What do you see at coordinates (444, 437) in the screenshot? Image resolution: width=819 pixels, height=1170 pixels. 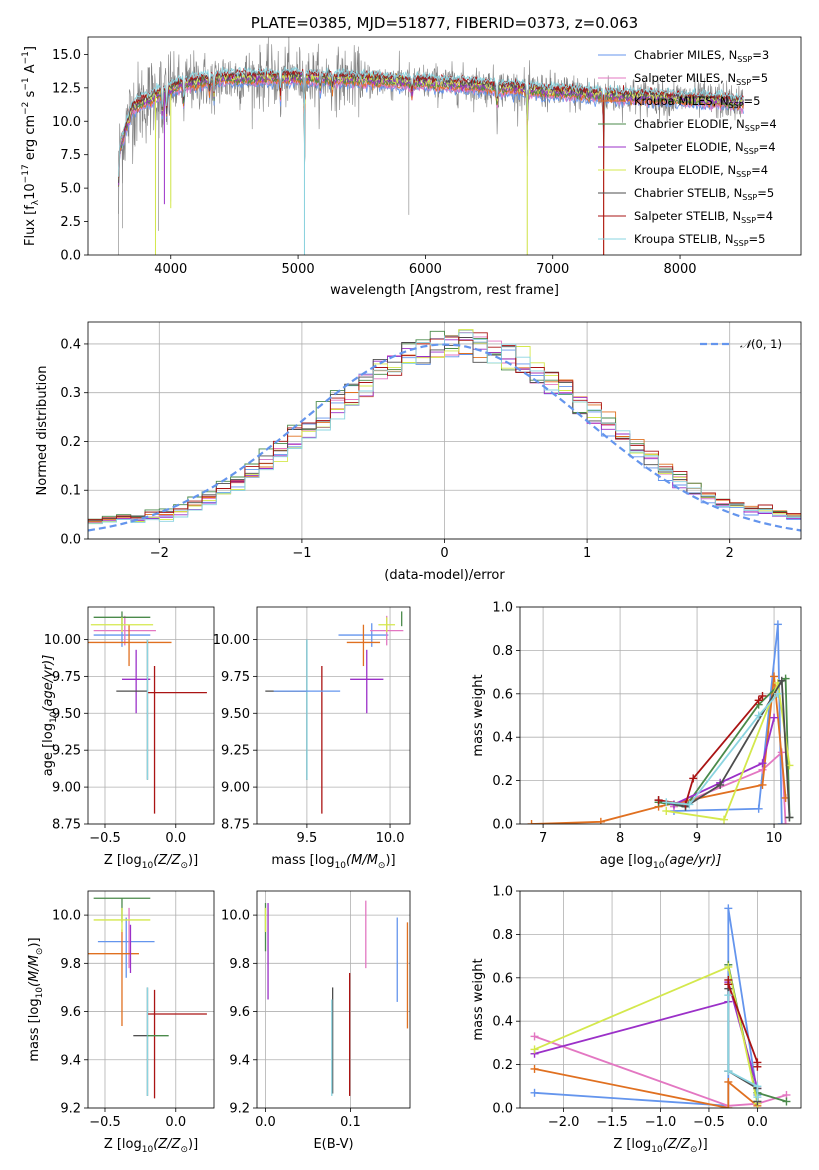 I see `reference-normal-curve` at bounding box center [444, 437].